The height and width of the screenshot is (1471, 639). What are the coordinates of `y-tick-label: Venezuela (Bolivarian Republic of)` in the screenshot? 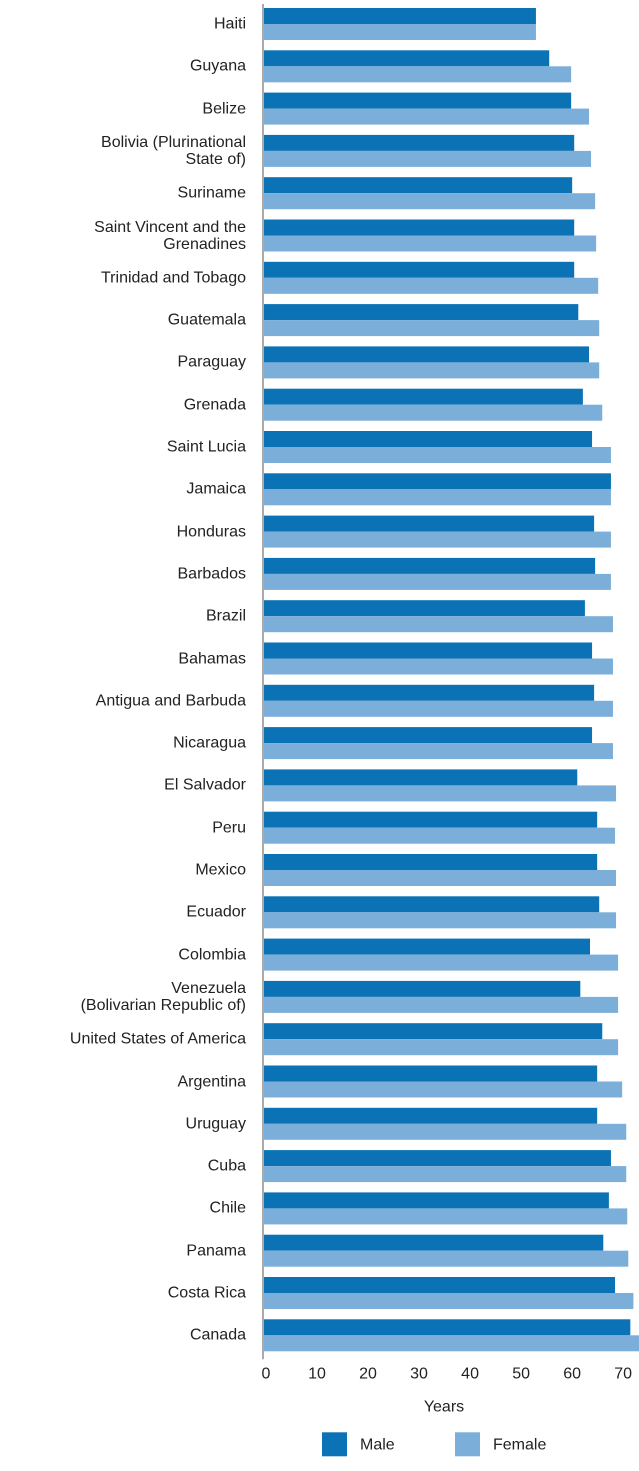 It's located at (163, 996).